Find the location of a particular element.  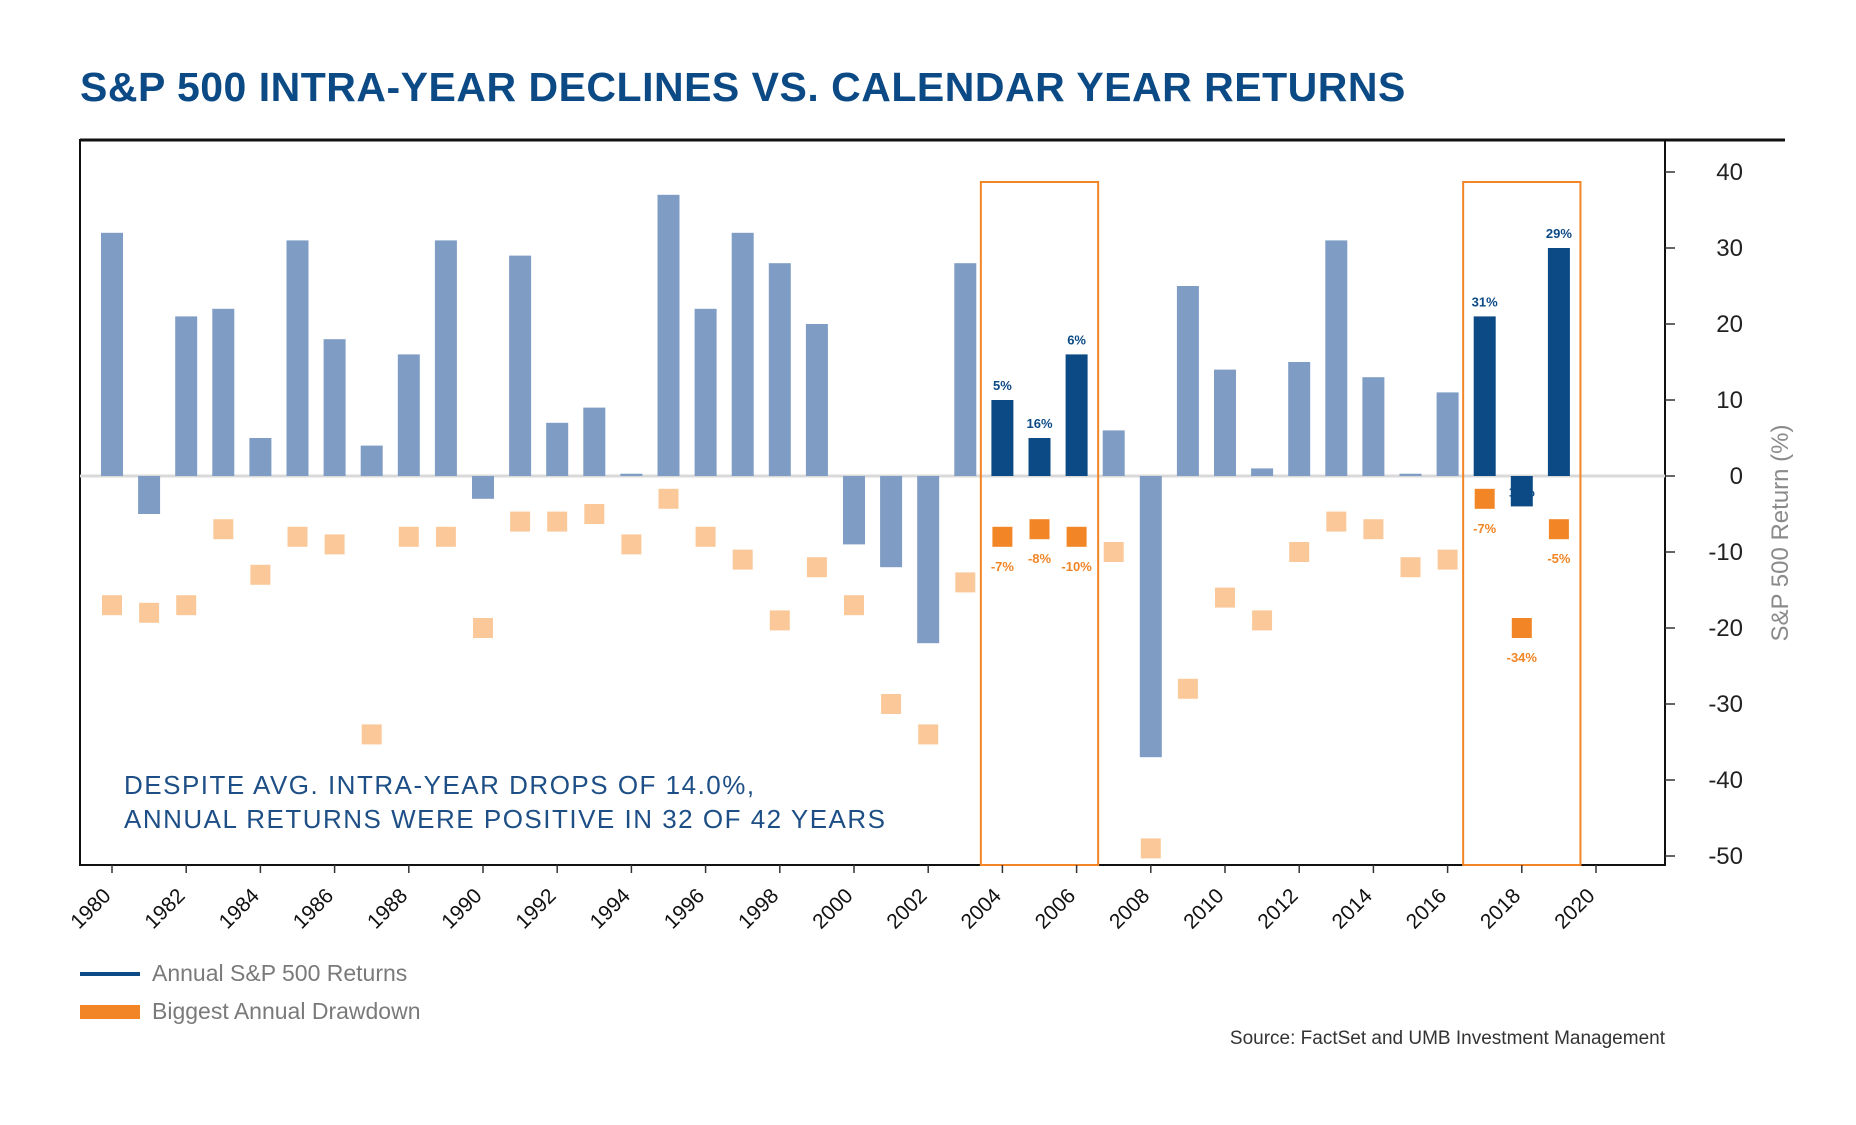

bar-2011 is located at coordinates (1262, 472).